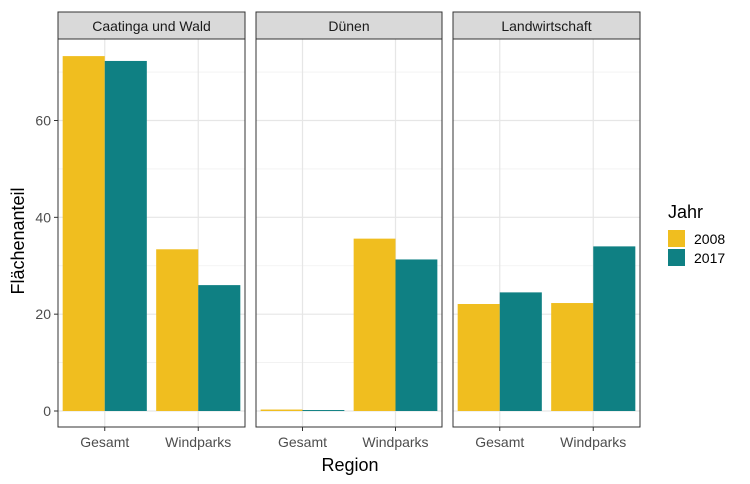 Image resolution: width=750 pixels, height=484 pixels. What do you see at coordinates (676, 238) in the screenshot?
I see `legend-key-2008` at bounding box center [676, 238].